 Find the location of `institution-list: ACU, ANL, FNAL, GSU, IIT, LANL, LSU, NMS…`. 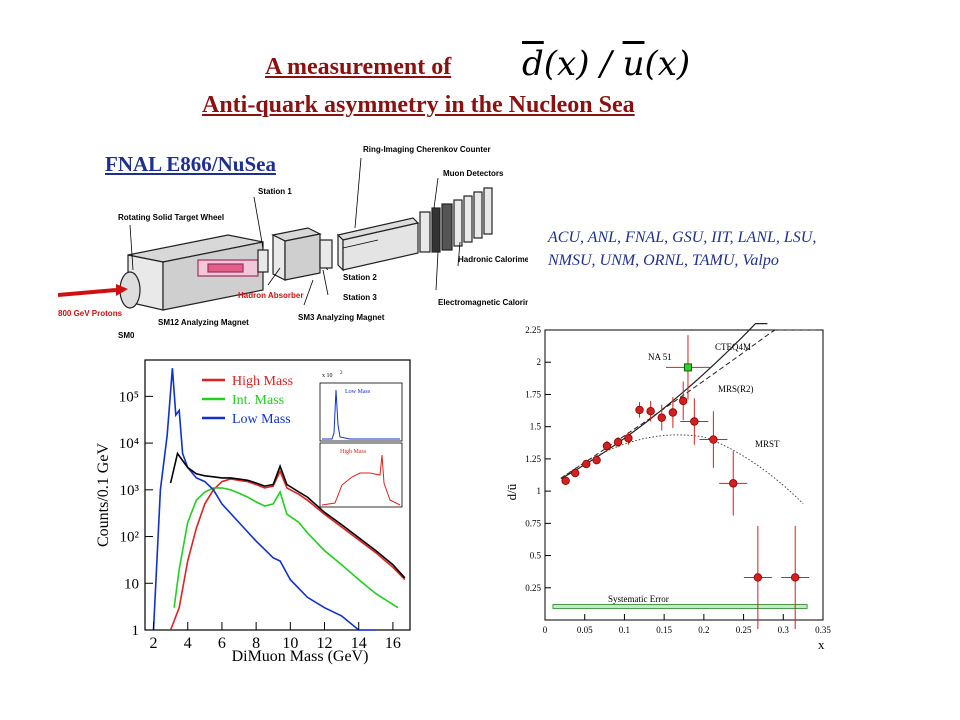

institution-list: ACU, ANL, FNAL, GSU, IIT, LANL, LSU, NMS… is located at coordinates (682, 249).